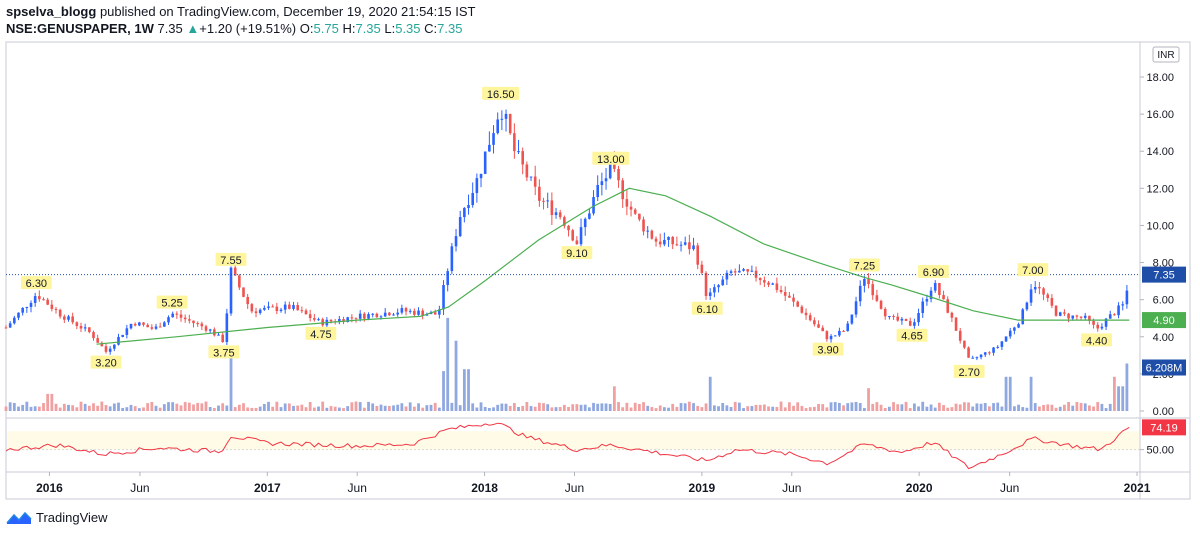 This screenshot has height=535, width=1200. I want to click on price-label-text: 9.10, so click(576, 254).